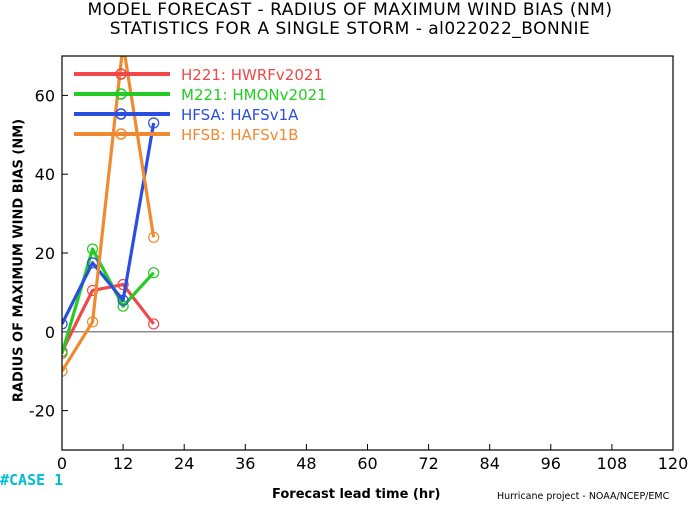 Image resolution: width=700 pixels, height=506 pixels. Describe the element at coordinates (240, 115) in the screenshot. I see `legend-label: HFSA: HAFSv1A` at that location.